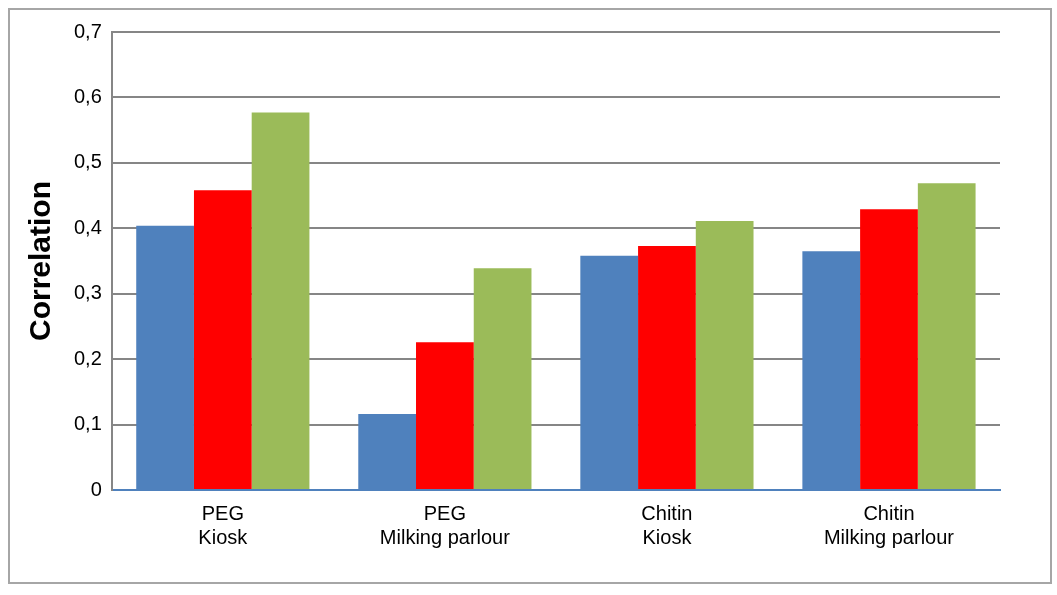 Image resolution: width=1057 pixels, height=595 pixels. I want to click on y-tick-label: 0,4, so click(87, 226).